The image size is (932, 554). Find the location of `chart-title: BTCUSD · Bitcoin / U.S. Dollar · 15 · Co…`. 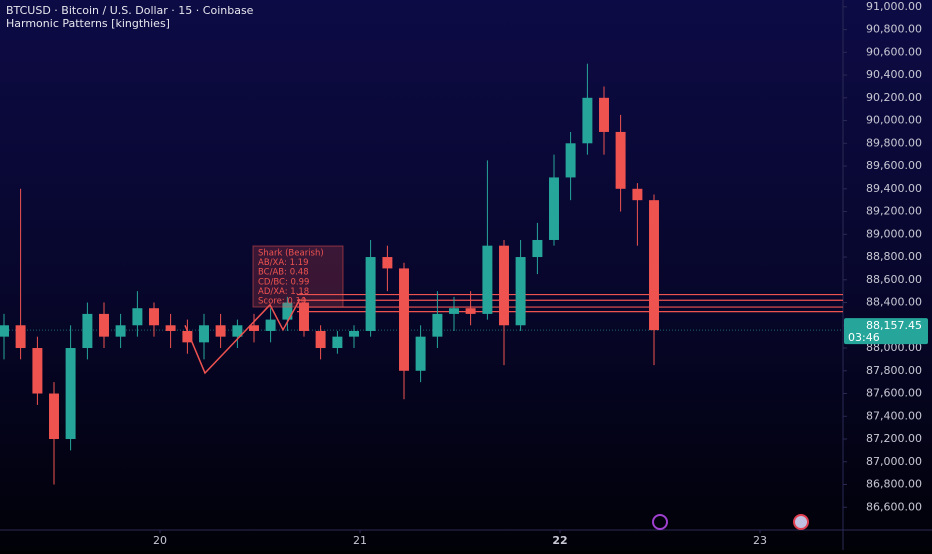

chart-title: BTCUSD · Bitcoin / U.S. Dollar · 15 · Co… is located at coordinates (130, 10).